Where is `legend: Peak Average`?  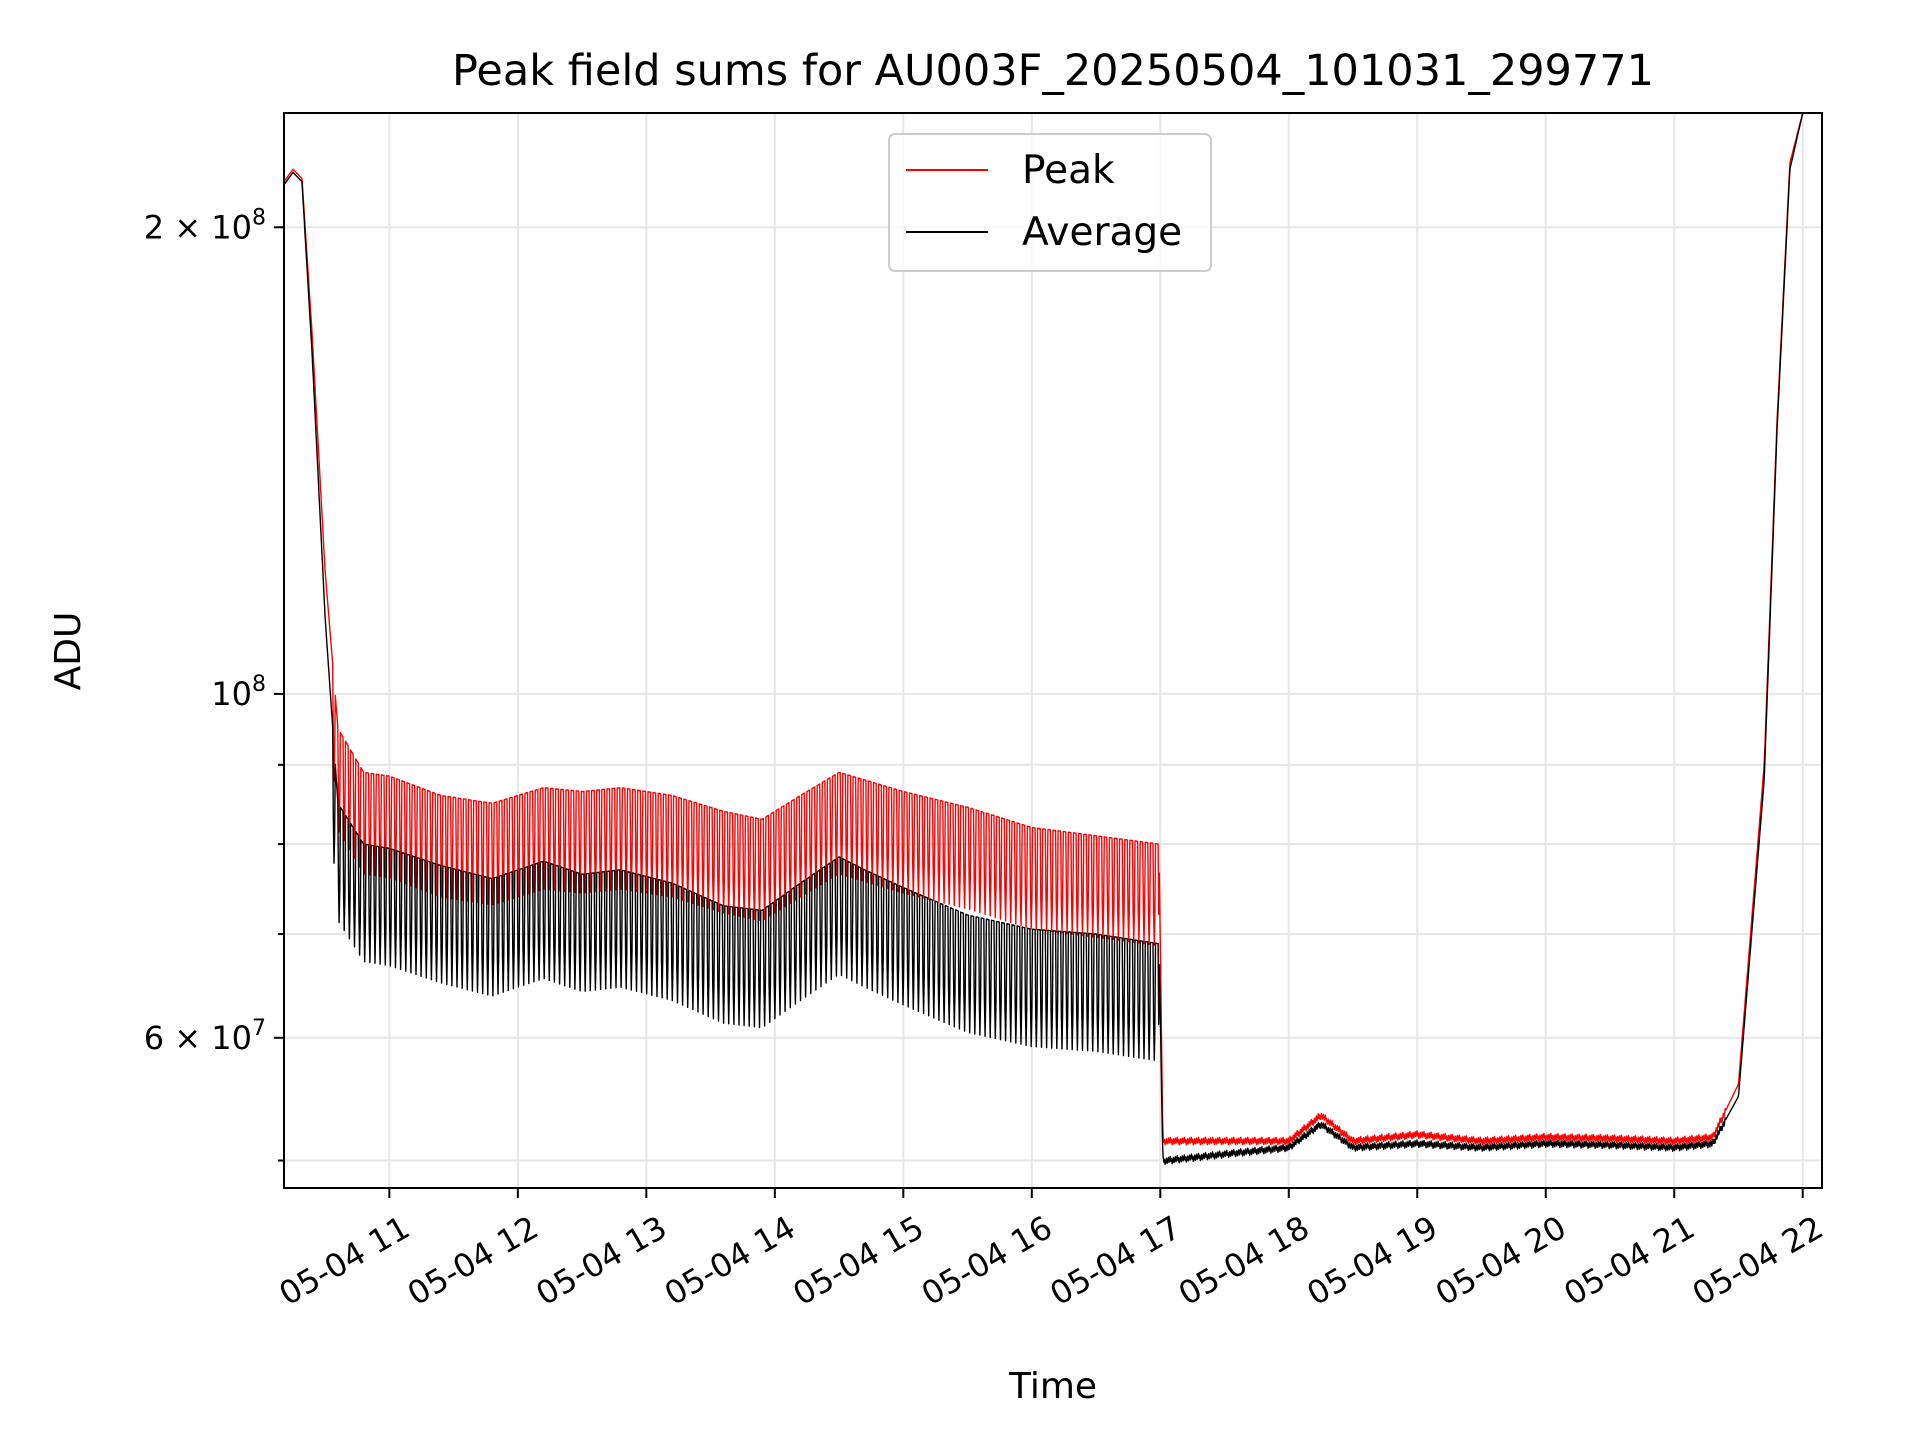
legend: Peak Average is located at coordinates (1050, 202).